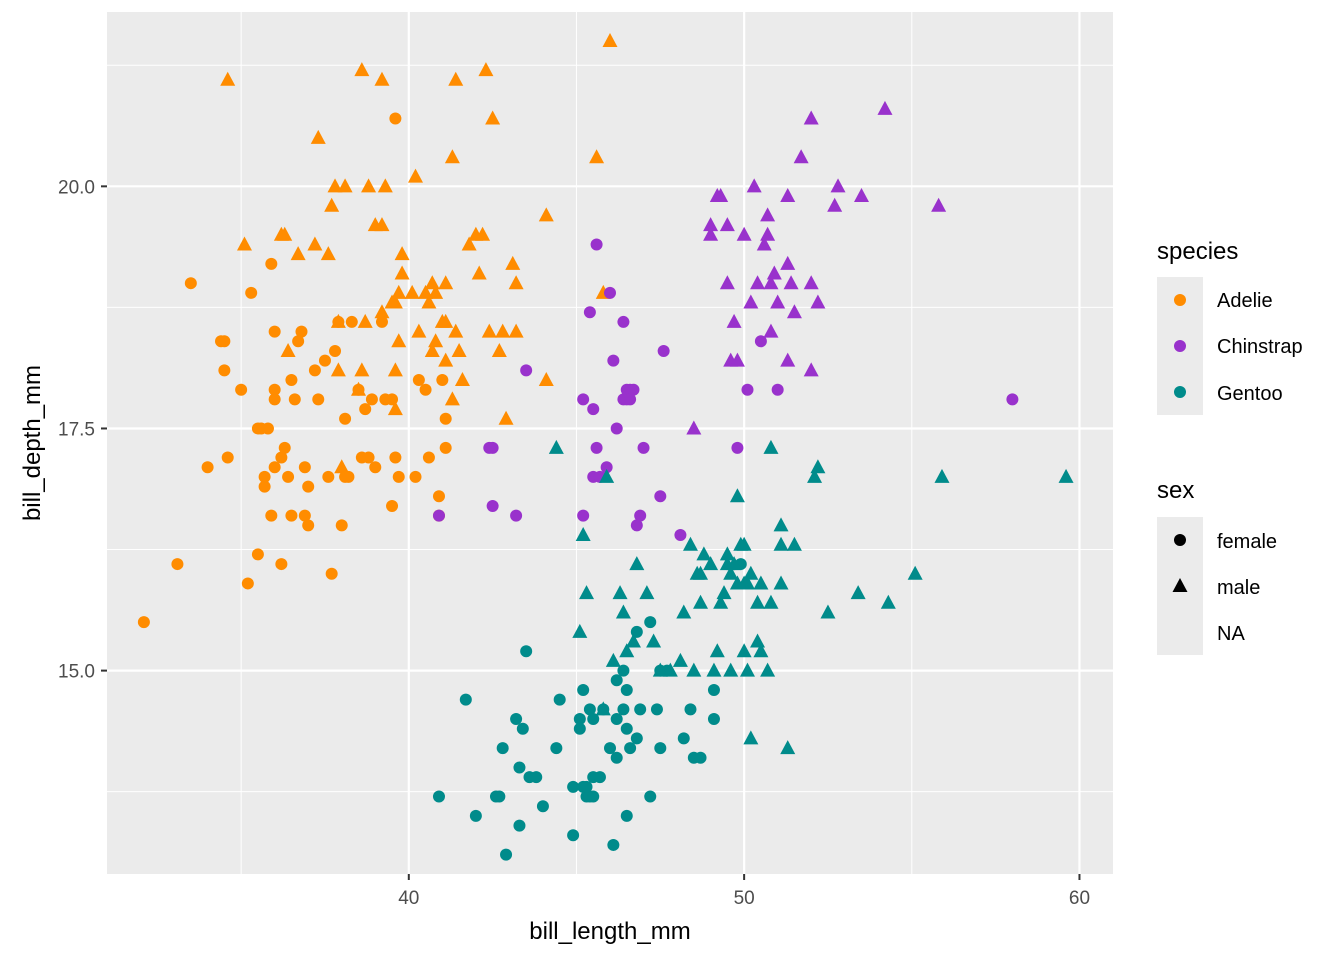  I want to click on x-axis-title: bill_length_mm, so click(609, 931).